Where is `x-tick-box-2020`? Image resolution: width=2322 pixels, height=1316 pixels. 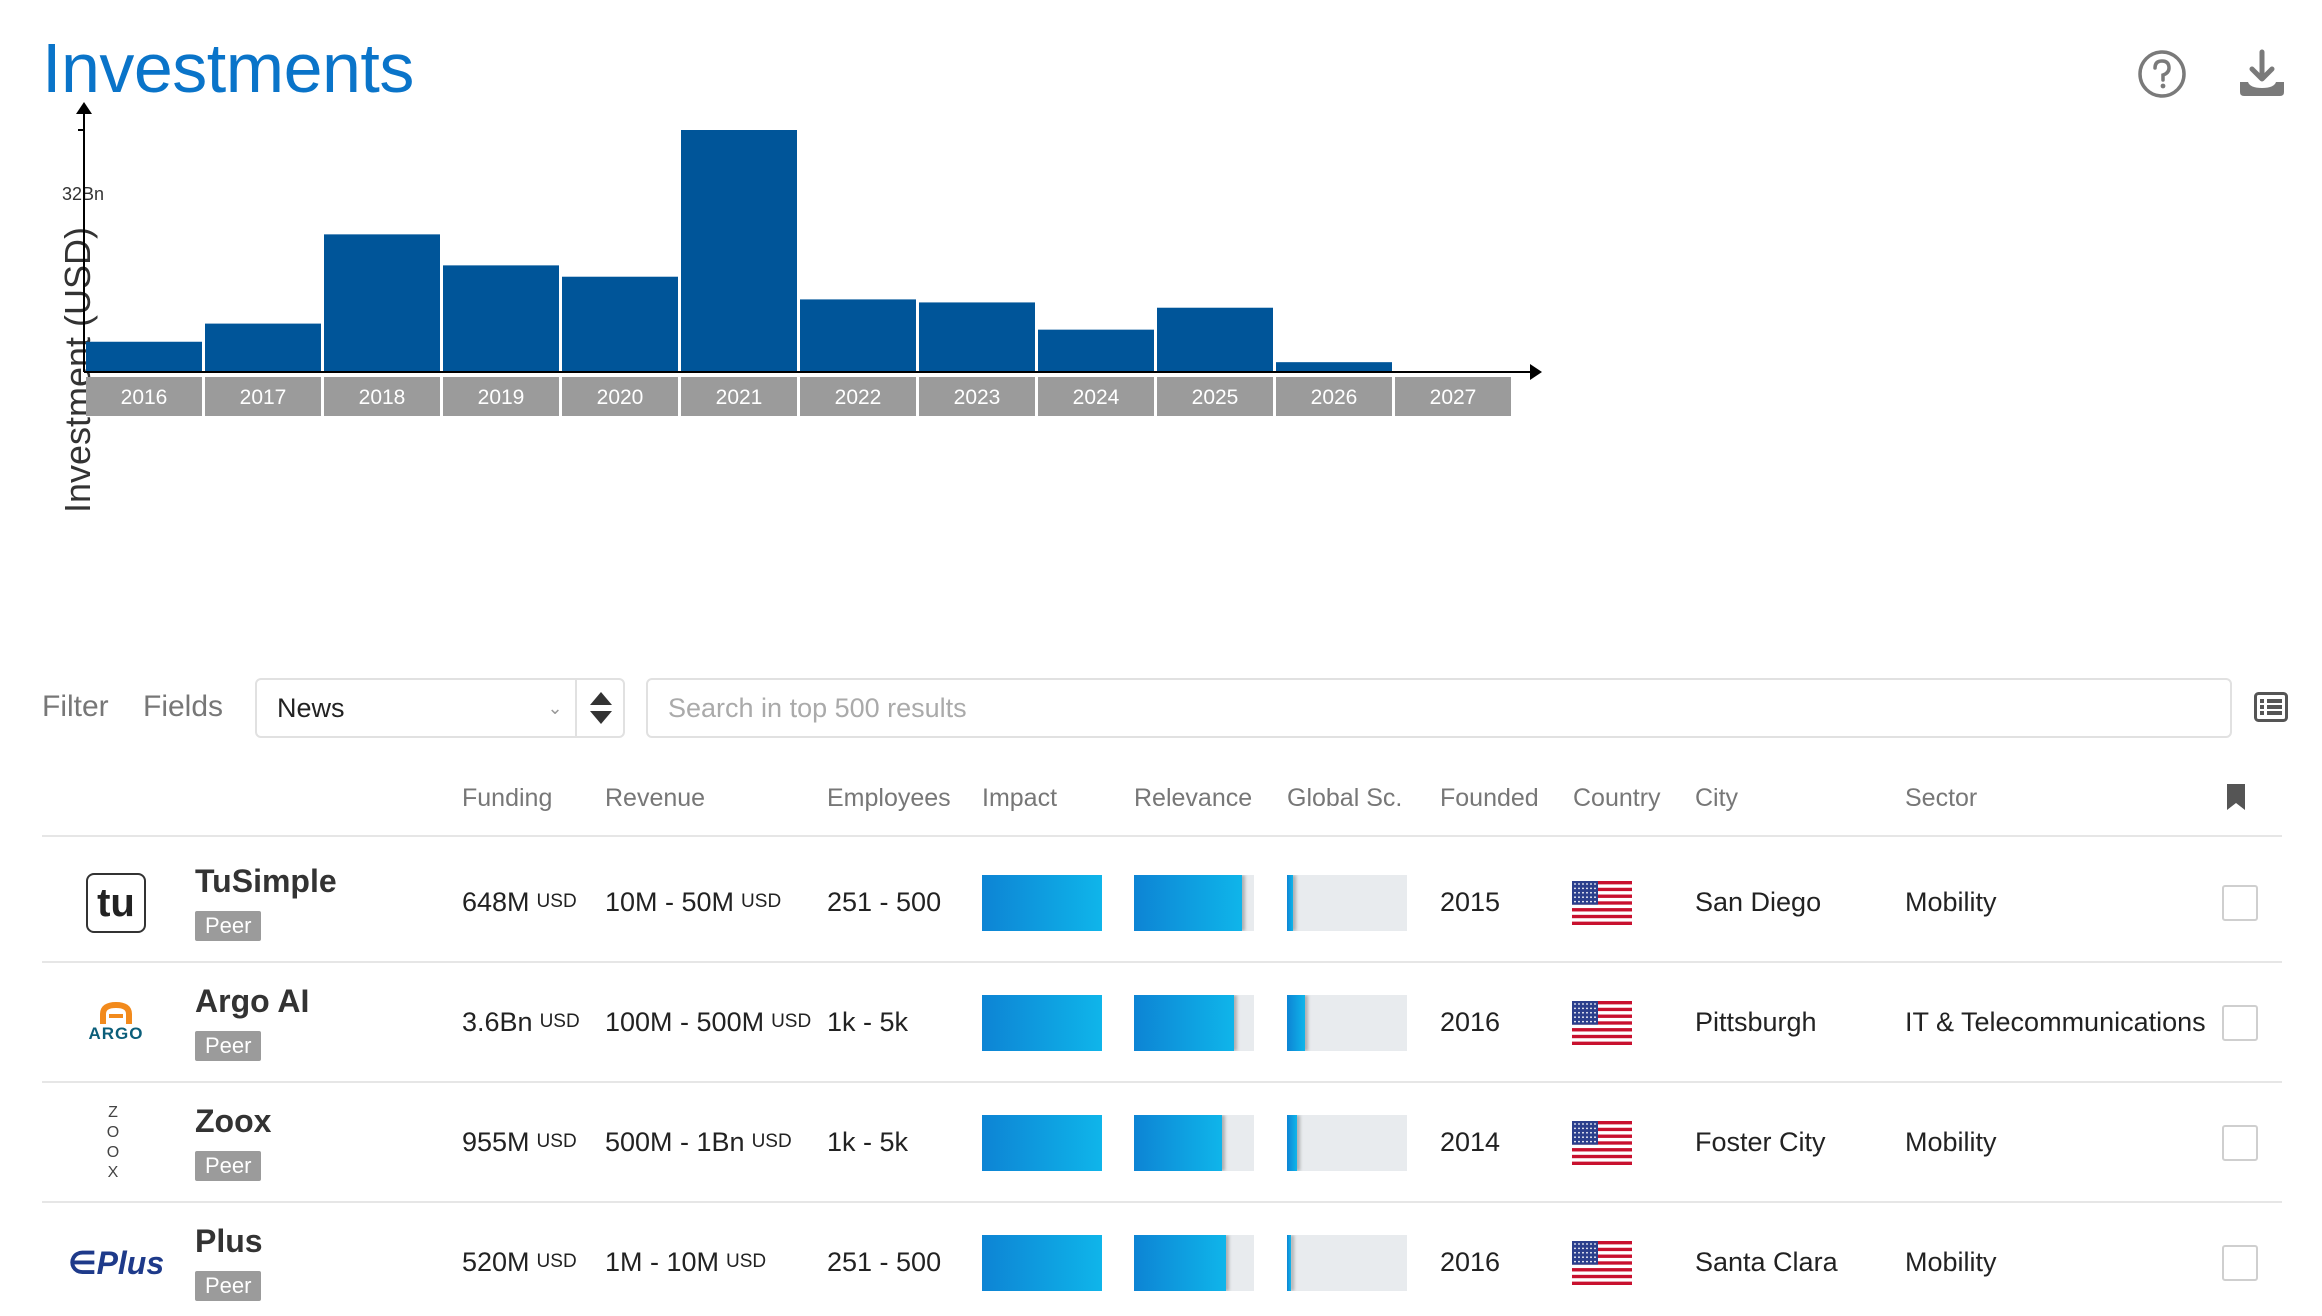 x-tick-box-2020 is located at coordinates (620, 396).